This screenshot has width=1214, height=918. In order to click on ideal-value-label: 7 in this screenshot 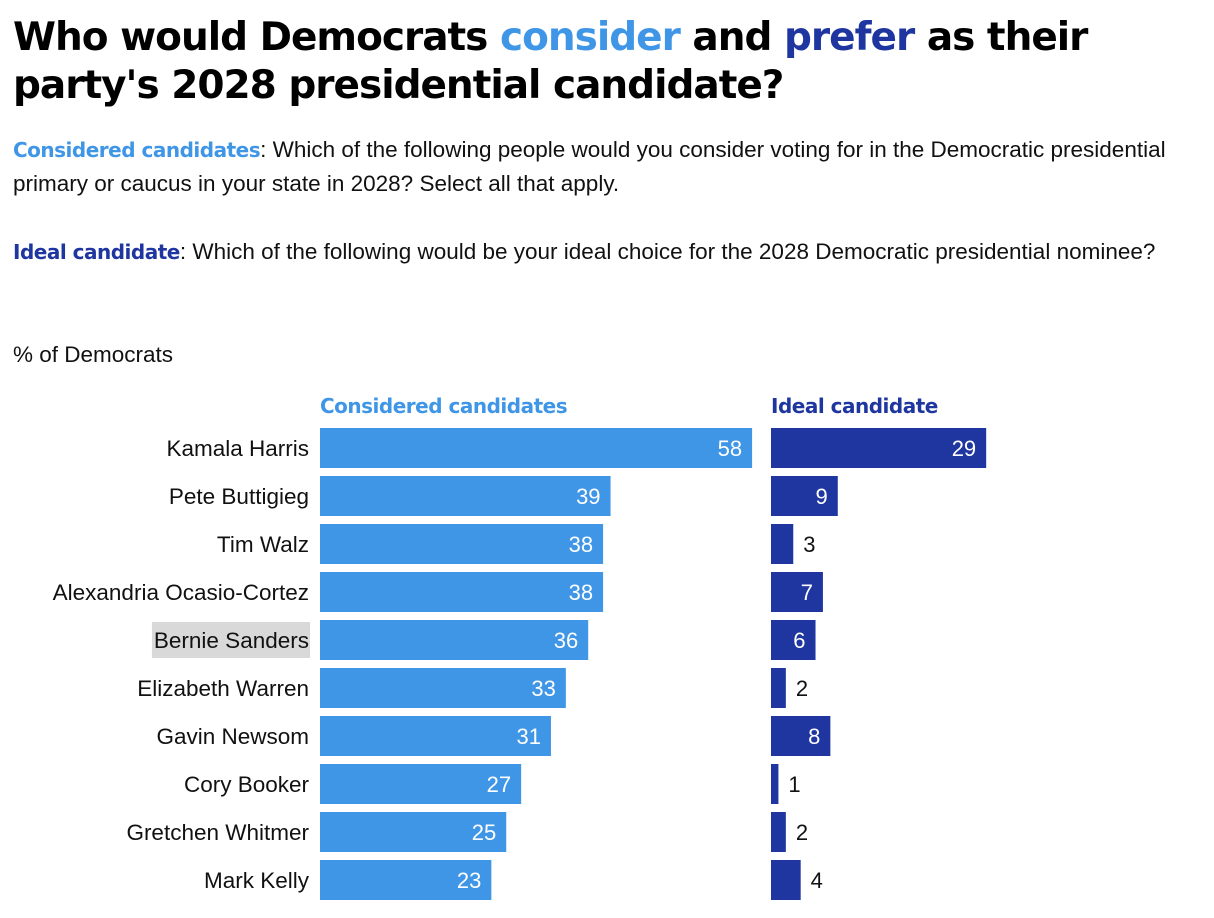, I will do `click(807, 592)`.